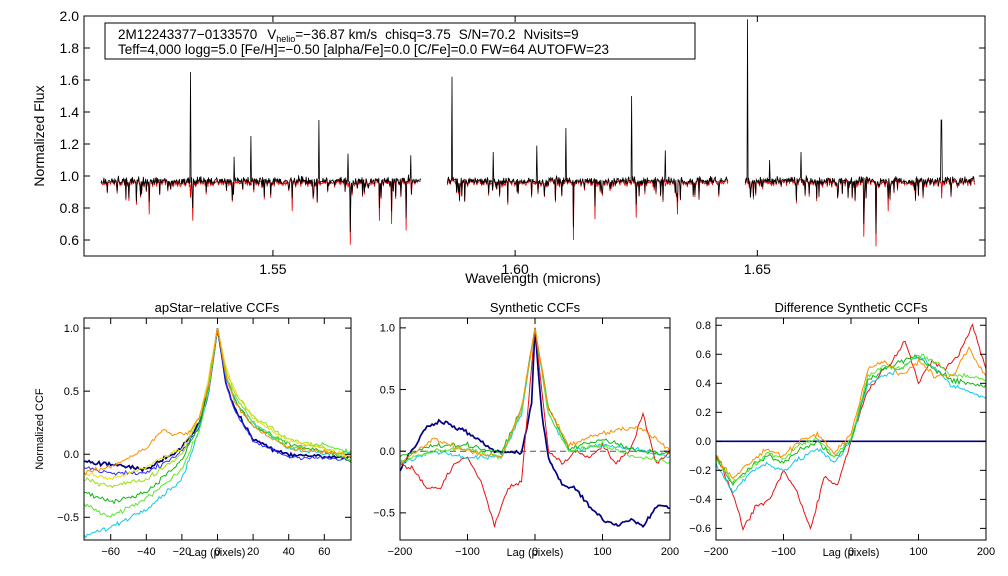  I want to click on apstar-ccf-ticks: −60 −40 −20 0 20 40 60 −0.5 0.0 0.5 1.0, so click(204, 438).